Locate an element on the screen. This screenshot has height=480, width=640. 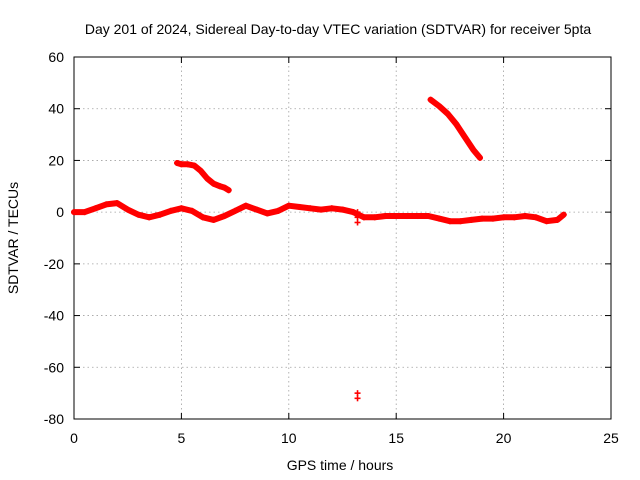
y-tick-label: -40 is located at coordinates (54, 316).